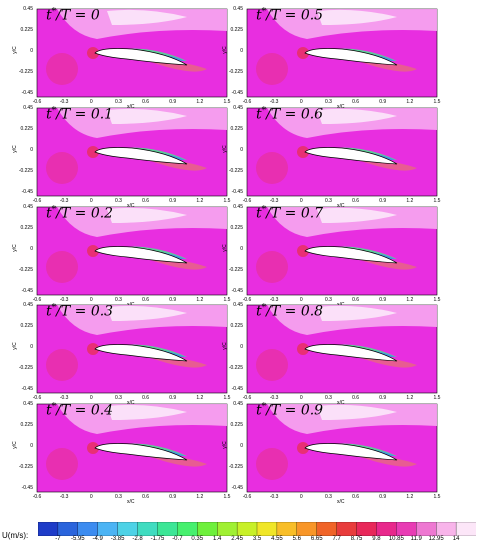 The height and width of the screenshot is (550, 479). I want to click on colorbar-tick-label: -3.85, so click(117, 539).